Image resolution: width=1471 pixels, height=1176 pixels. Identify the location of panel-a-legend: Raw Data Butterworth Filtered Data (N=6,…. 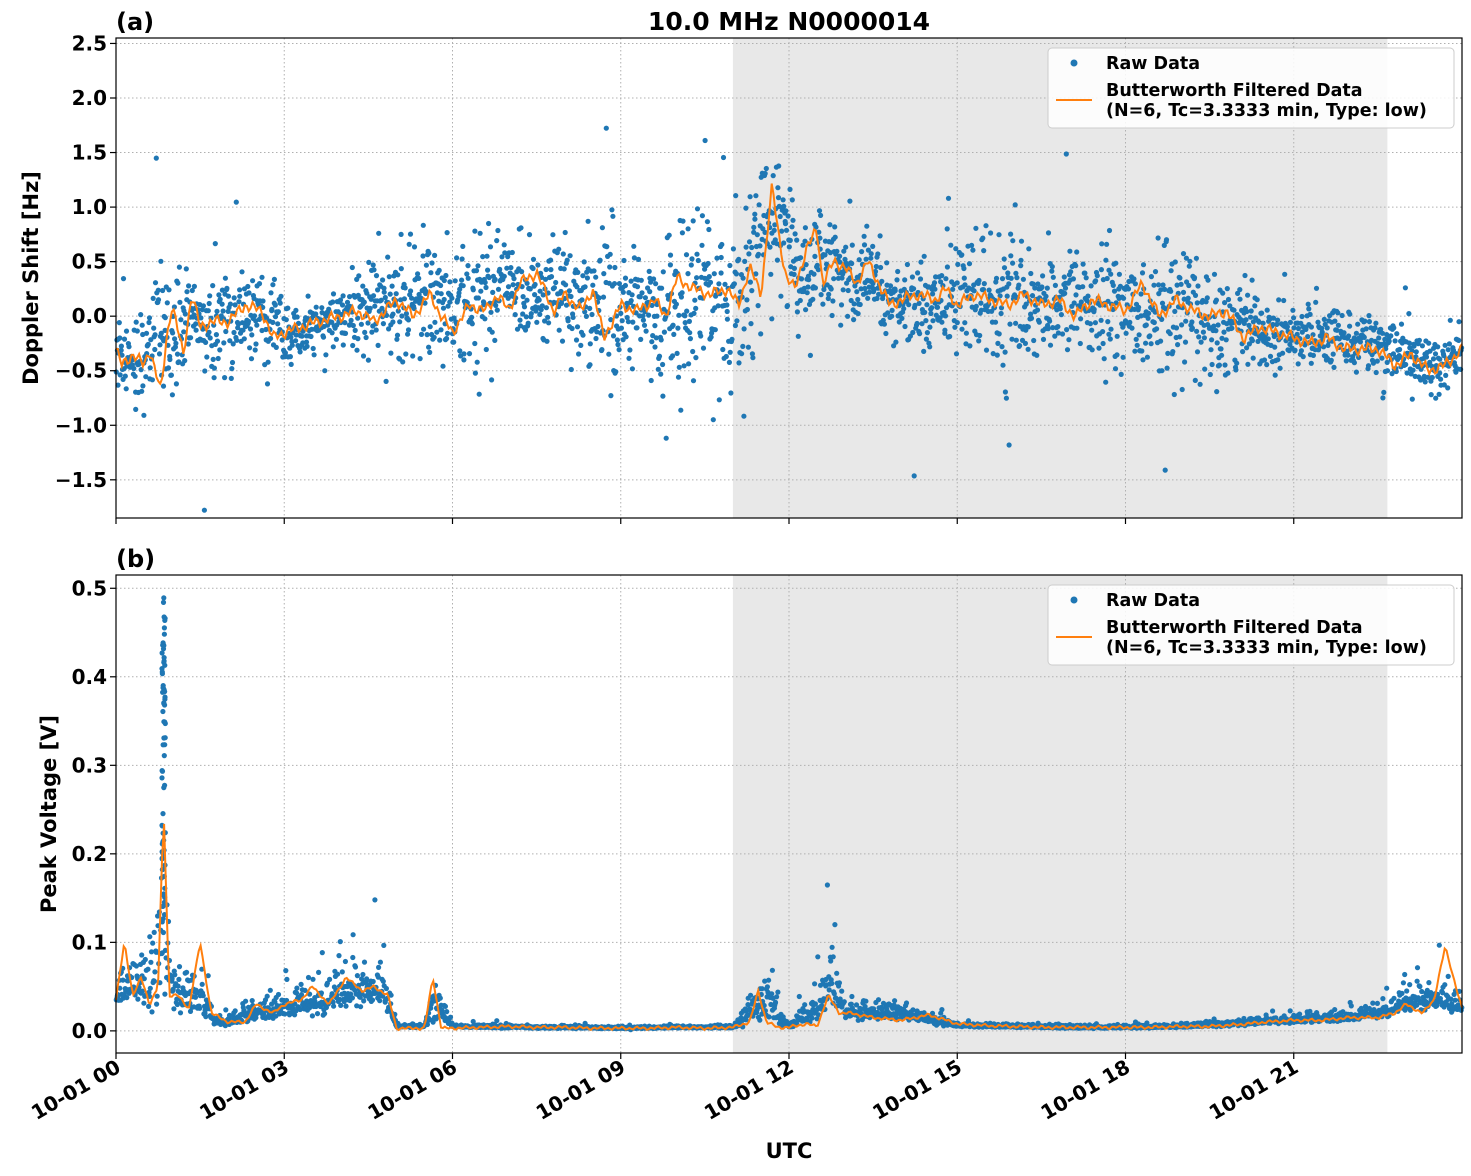
(1251, 88).